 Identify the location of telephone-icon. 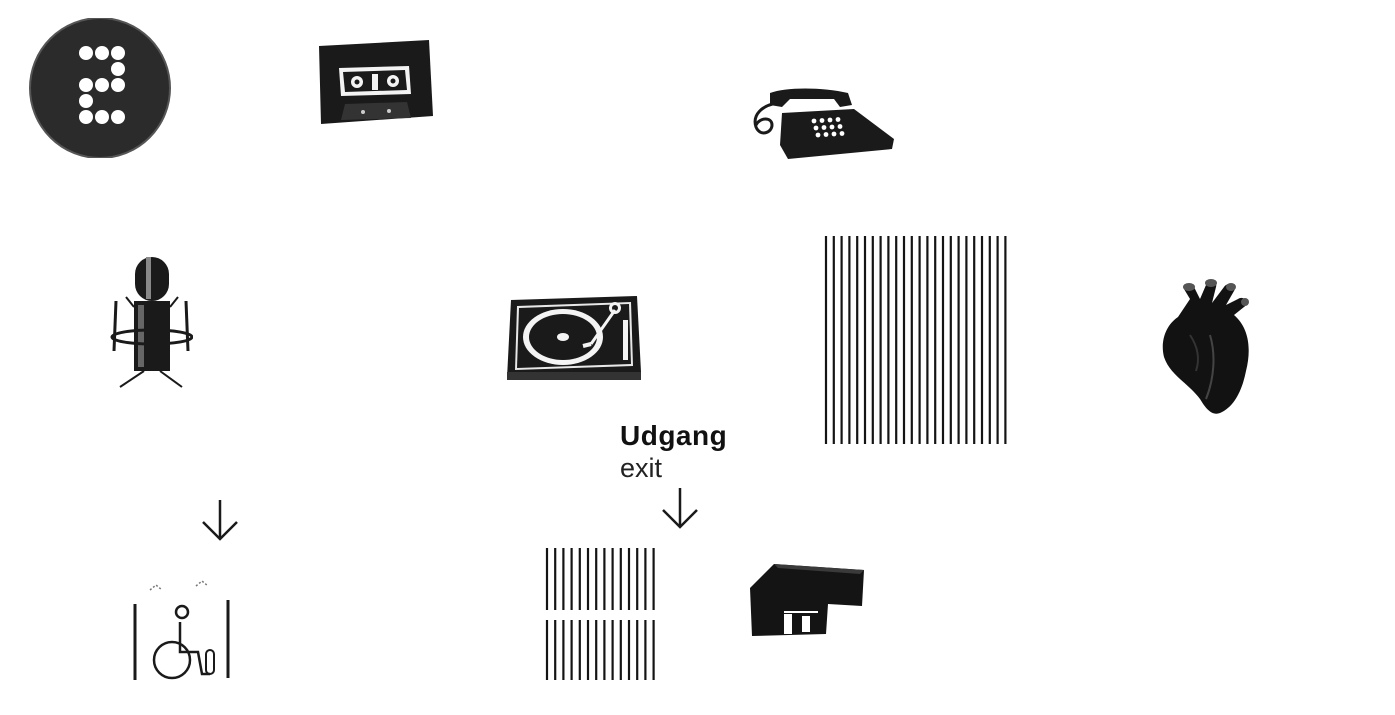
(819, 124).